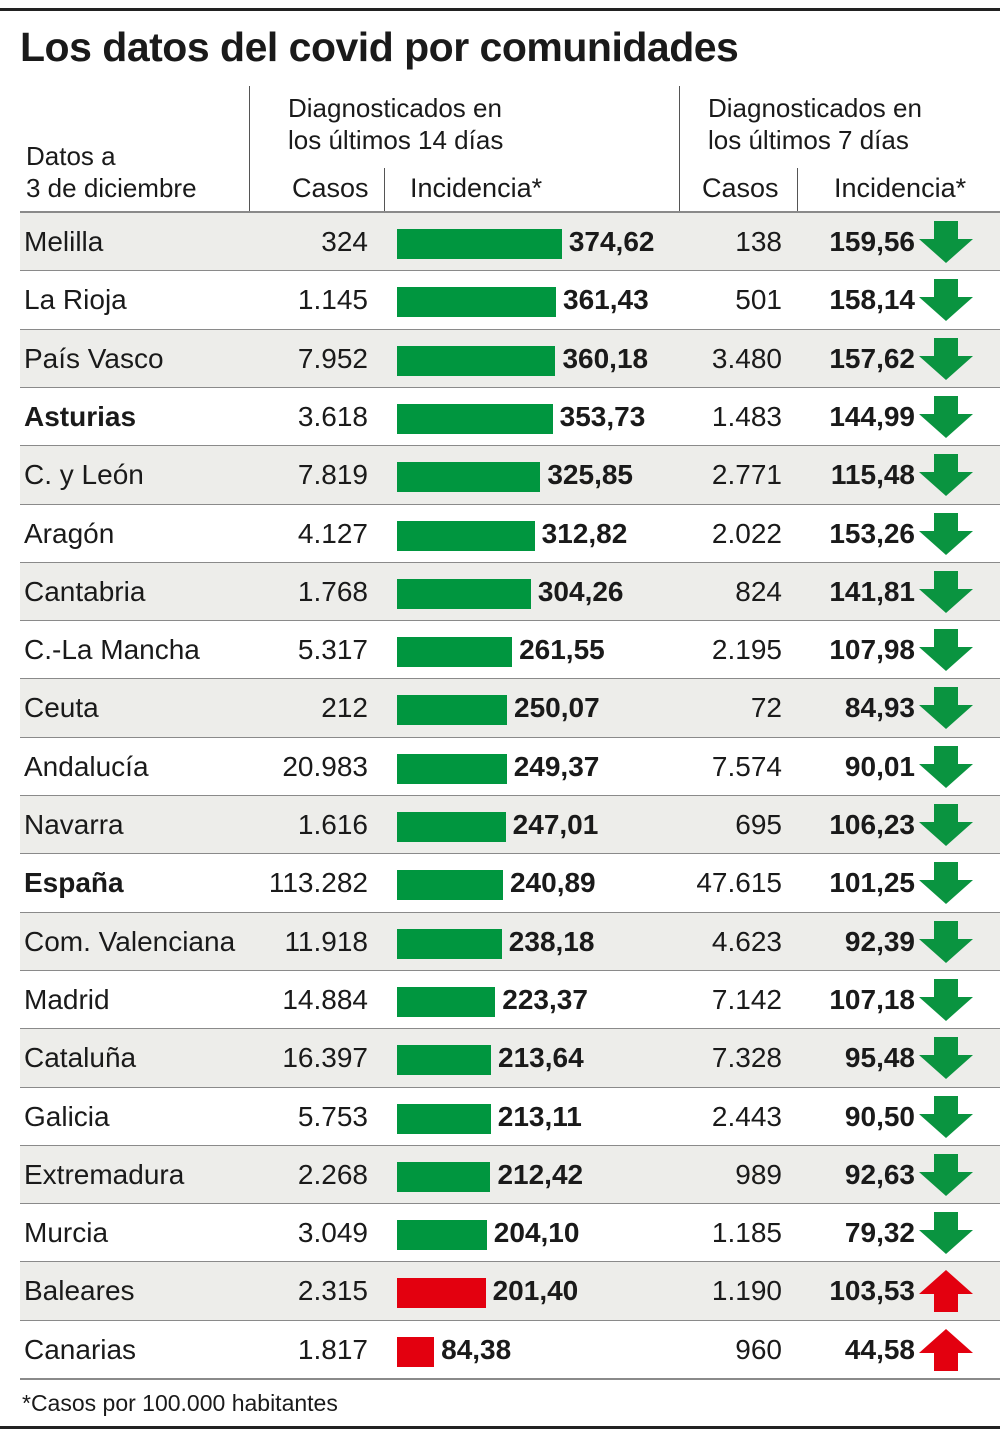 The image size is (1000, 1432). Describe the element at coordinates (539, 1116) in the screenshot. I see `incidence14-value: 213,11` at that location.